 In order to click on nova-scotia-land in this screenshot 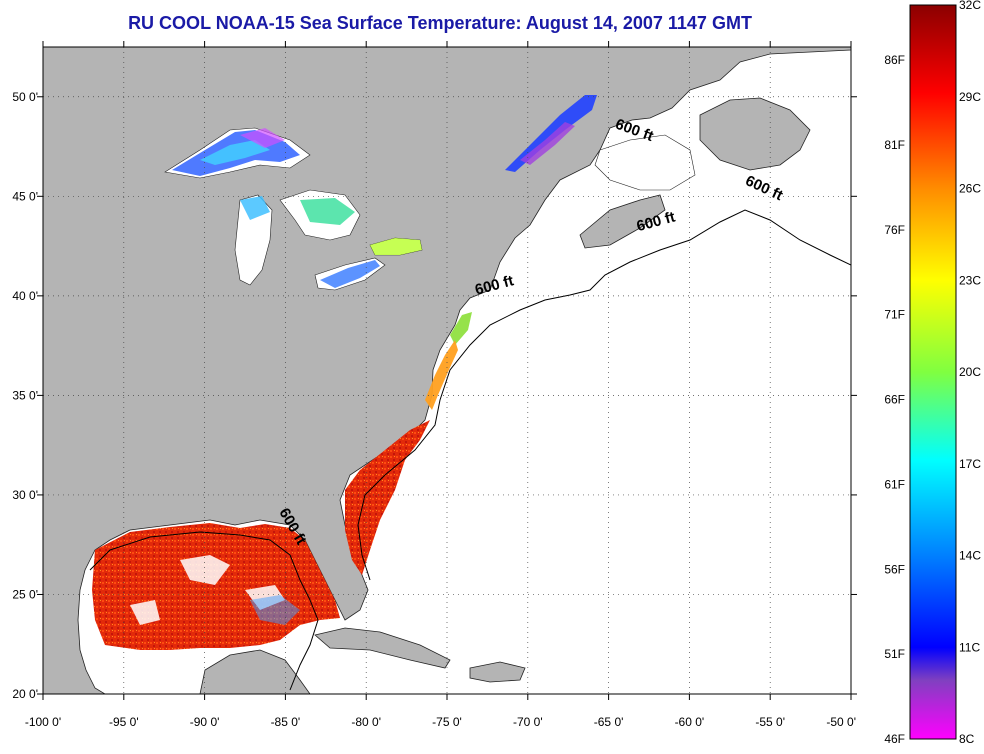, I will do `click(622, 221)`.